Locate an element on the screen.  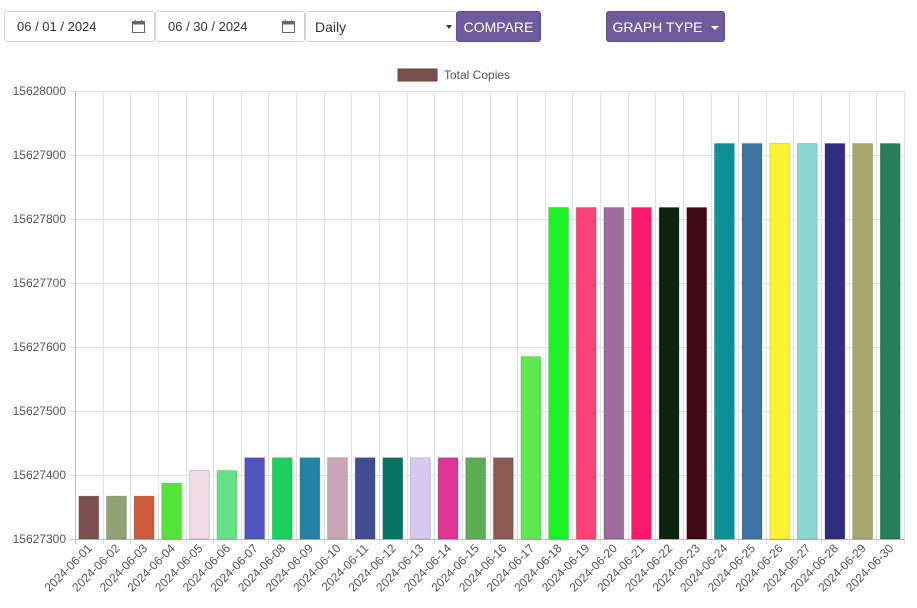
y-tick-label: 15627500 is located at coordinates (40, 411).